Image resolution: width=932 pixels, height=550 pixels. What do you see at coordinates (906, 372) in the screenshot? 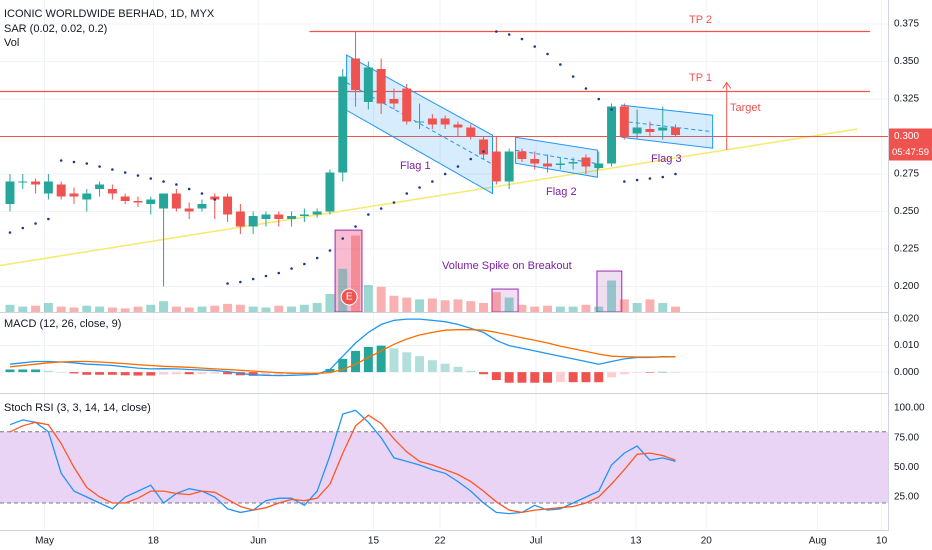
I see `y-tick-label: 0.000` at bounding box center [906, 372].